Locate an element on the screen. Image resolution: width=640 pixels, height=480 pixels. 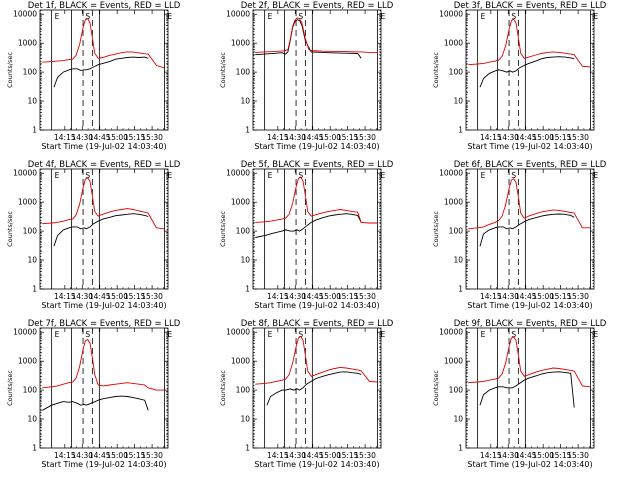
x-axis-label: Start Time (19-Jul-02 14:03:40) is located at coordinates (529, 146).